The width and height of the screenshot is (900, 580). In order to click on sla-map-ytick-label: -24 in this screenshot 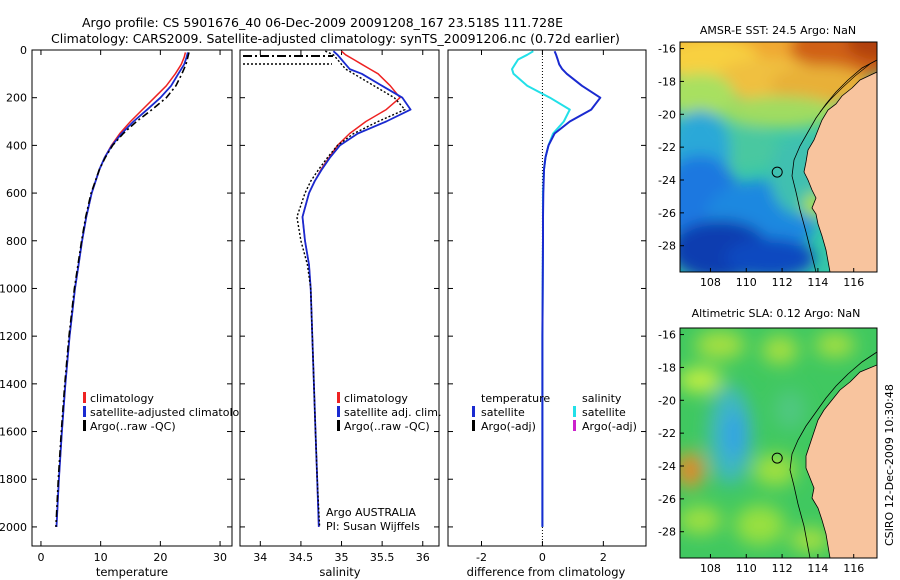, I will do `click(667, 466)`.